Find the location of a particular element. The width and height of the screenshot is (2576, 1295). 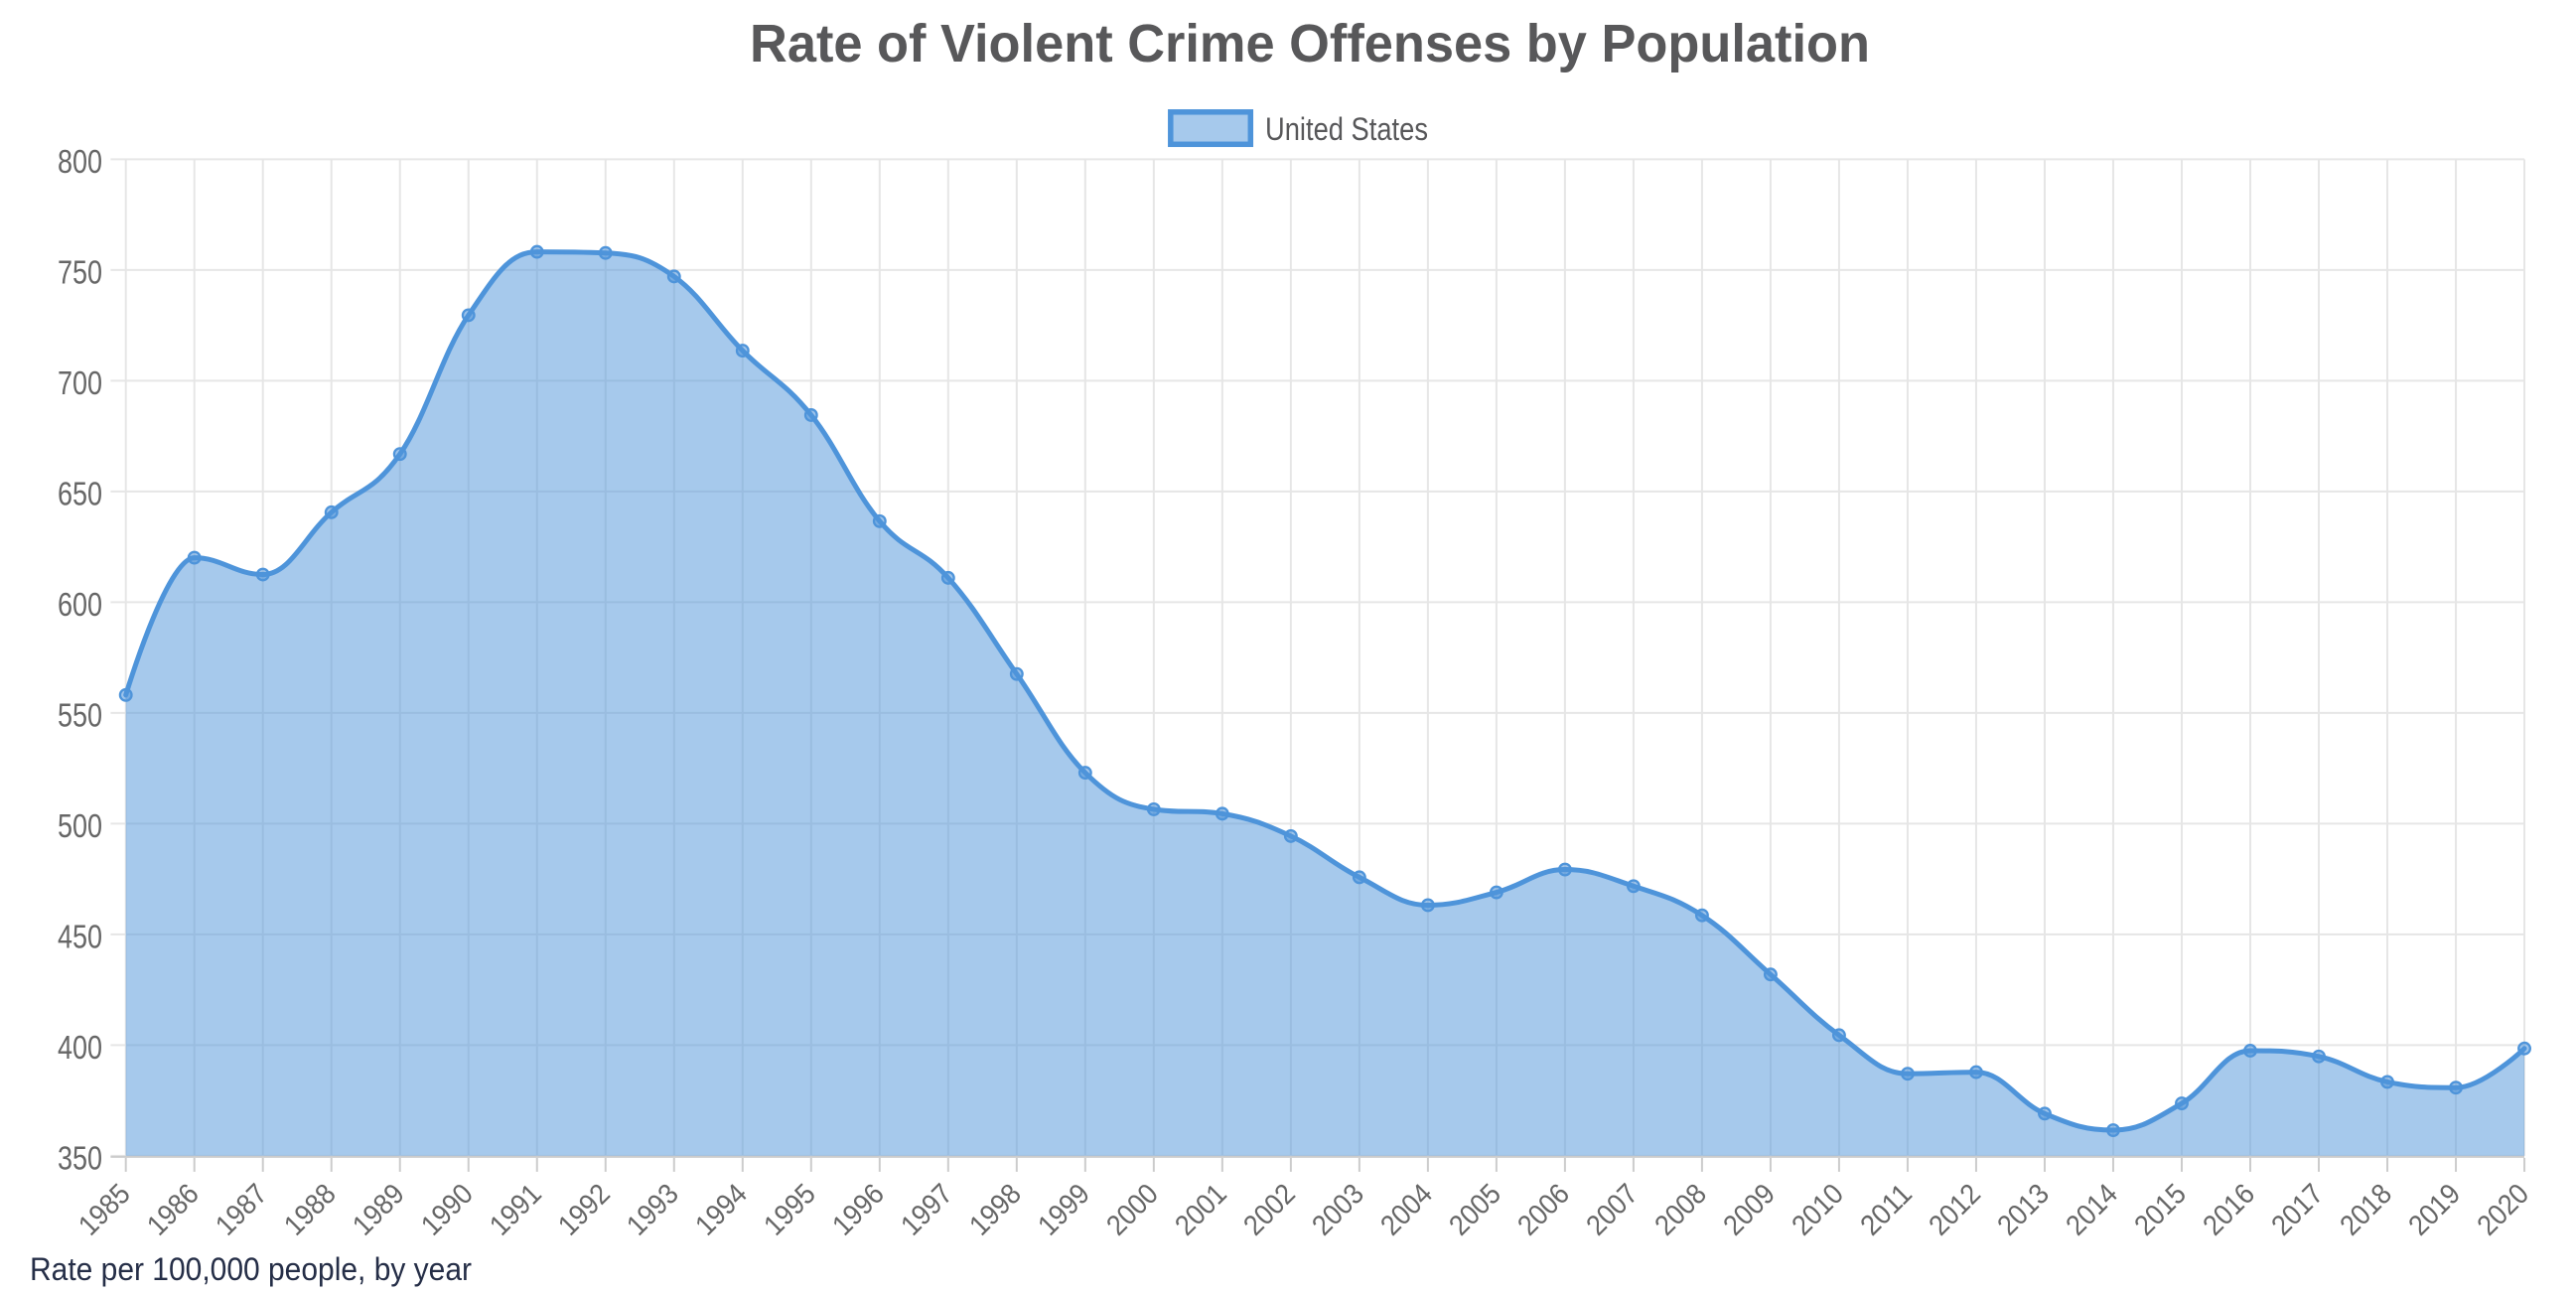

svg-text: 650 is located at coordinates (80, 493).